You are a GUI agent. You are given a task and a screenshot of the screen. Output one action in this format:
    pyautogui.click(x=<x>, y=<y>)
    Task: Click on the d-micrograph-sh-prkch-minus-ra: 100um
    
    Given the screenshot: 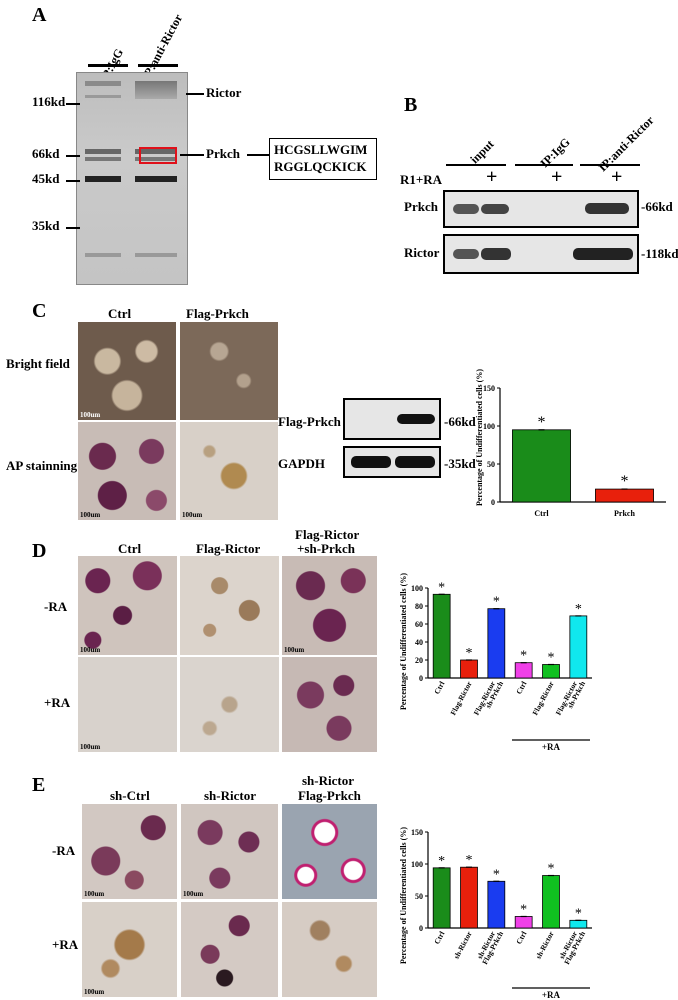 What is the action you would take?
    pyautogui.click(x=329, y=605)
    